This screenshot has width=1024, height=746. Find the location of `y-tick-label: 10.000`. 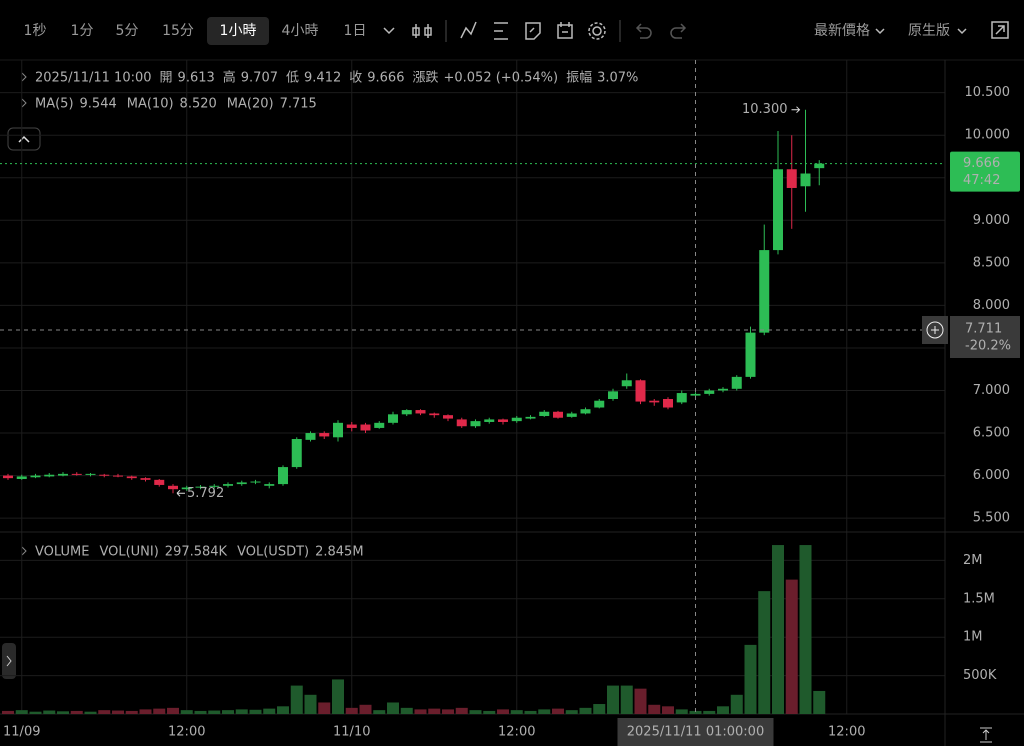

y-tick-label: 10.000 is located at coordinates (988, 135).